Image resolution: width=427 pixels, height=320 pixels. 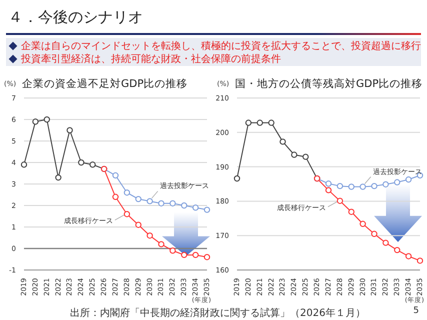 What do you see at coordinates (151, 59) in the screenshot?
I see `text: 投資牽引型経済は、持続可能な財政・社会保障の前提条件` at bounding box center [151, 59].